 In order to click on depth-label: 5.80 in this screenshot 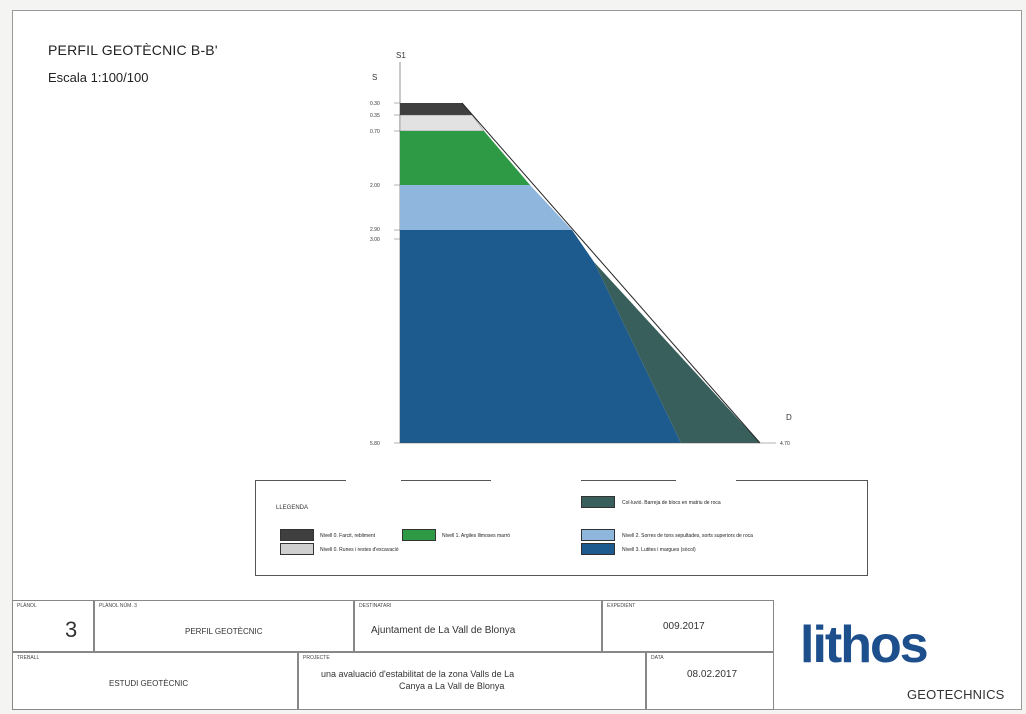, I will do `click(375, 444)`.